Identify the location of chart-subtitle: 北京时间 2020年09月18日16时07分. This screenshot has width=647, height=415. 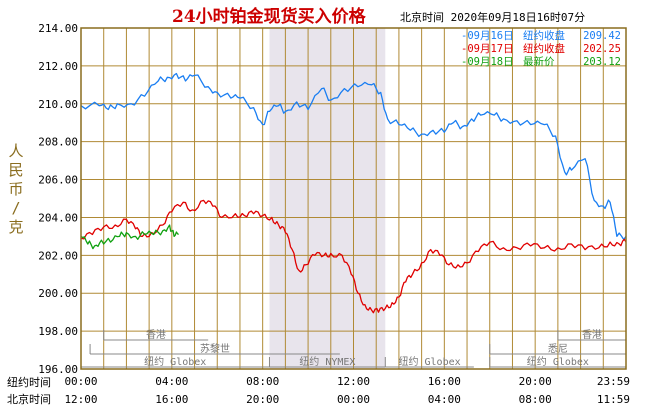
(492, 17).